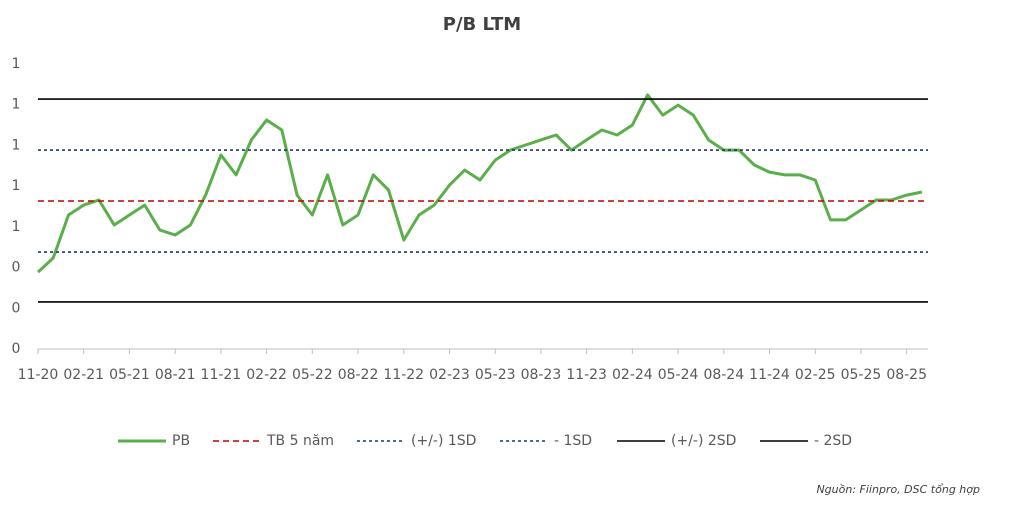 The height and width of the screenshot is (525, 1011). Describe the element at coordinates (403, 375) in the screenshot. I see `x-tick-label: 11-22` at that location.